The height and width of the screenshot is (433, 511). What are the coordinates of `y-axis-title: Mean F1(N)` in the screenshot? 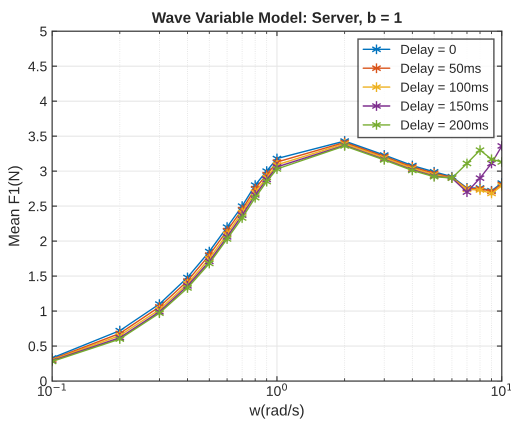 It's located at (15, 206).